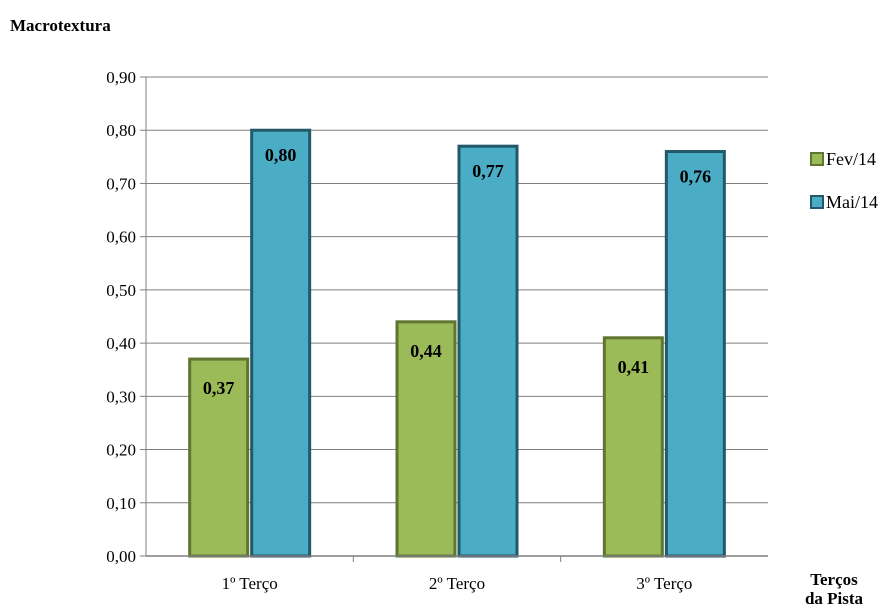  I want to click on y-tick-label: 0,00, so click(121, 556).